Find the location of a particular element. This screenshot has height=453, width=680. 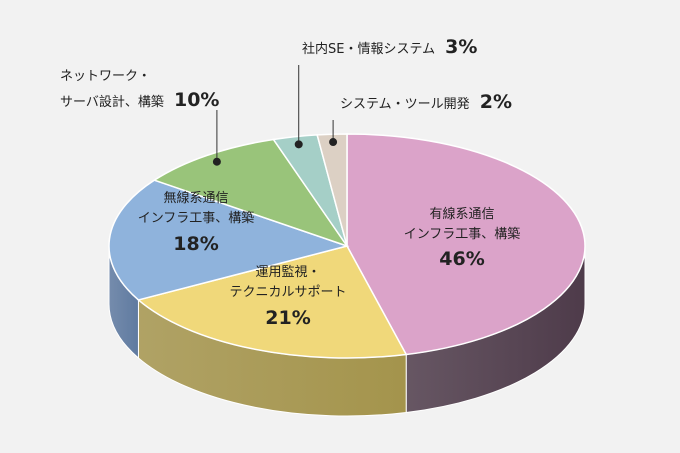

label-ops-line1: 運用監視・ is located at coordinates (287, 272).